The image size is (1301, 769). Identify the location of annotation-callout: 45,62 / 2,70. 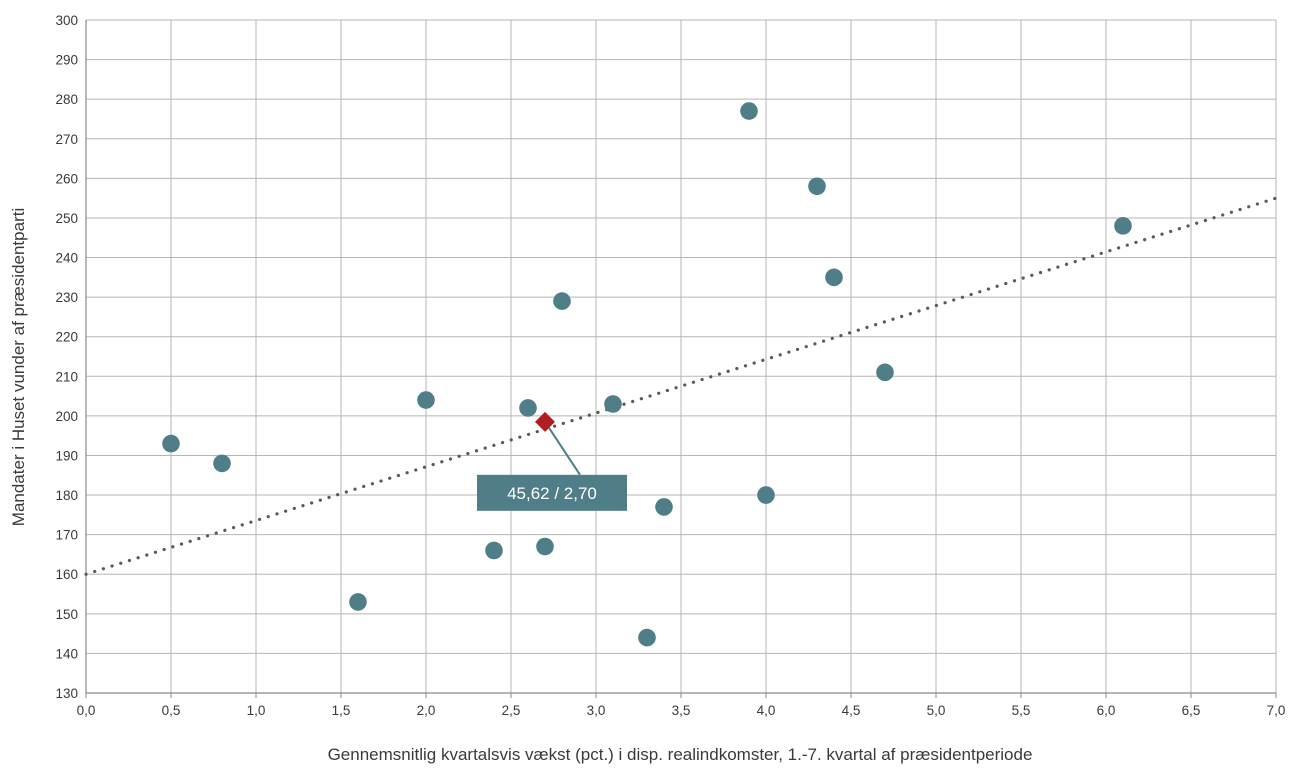
(552, 461).